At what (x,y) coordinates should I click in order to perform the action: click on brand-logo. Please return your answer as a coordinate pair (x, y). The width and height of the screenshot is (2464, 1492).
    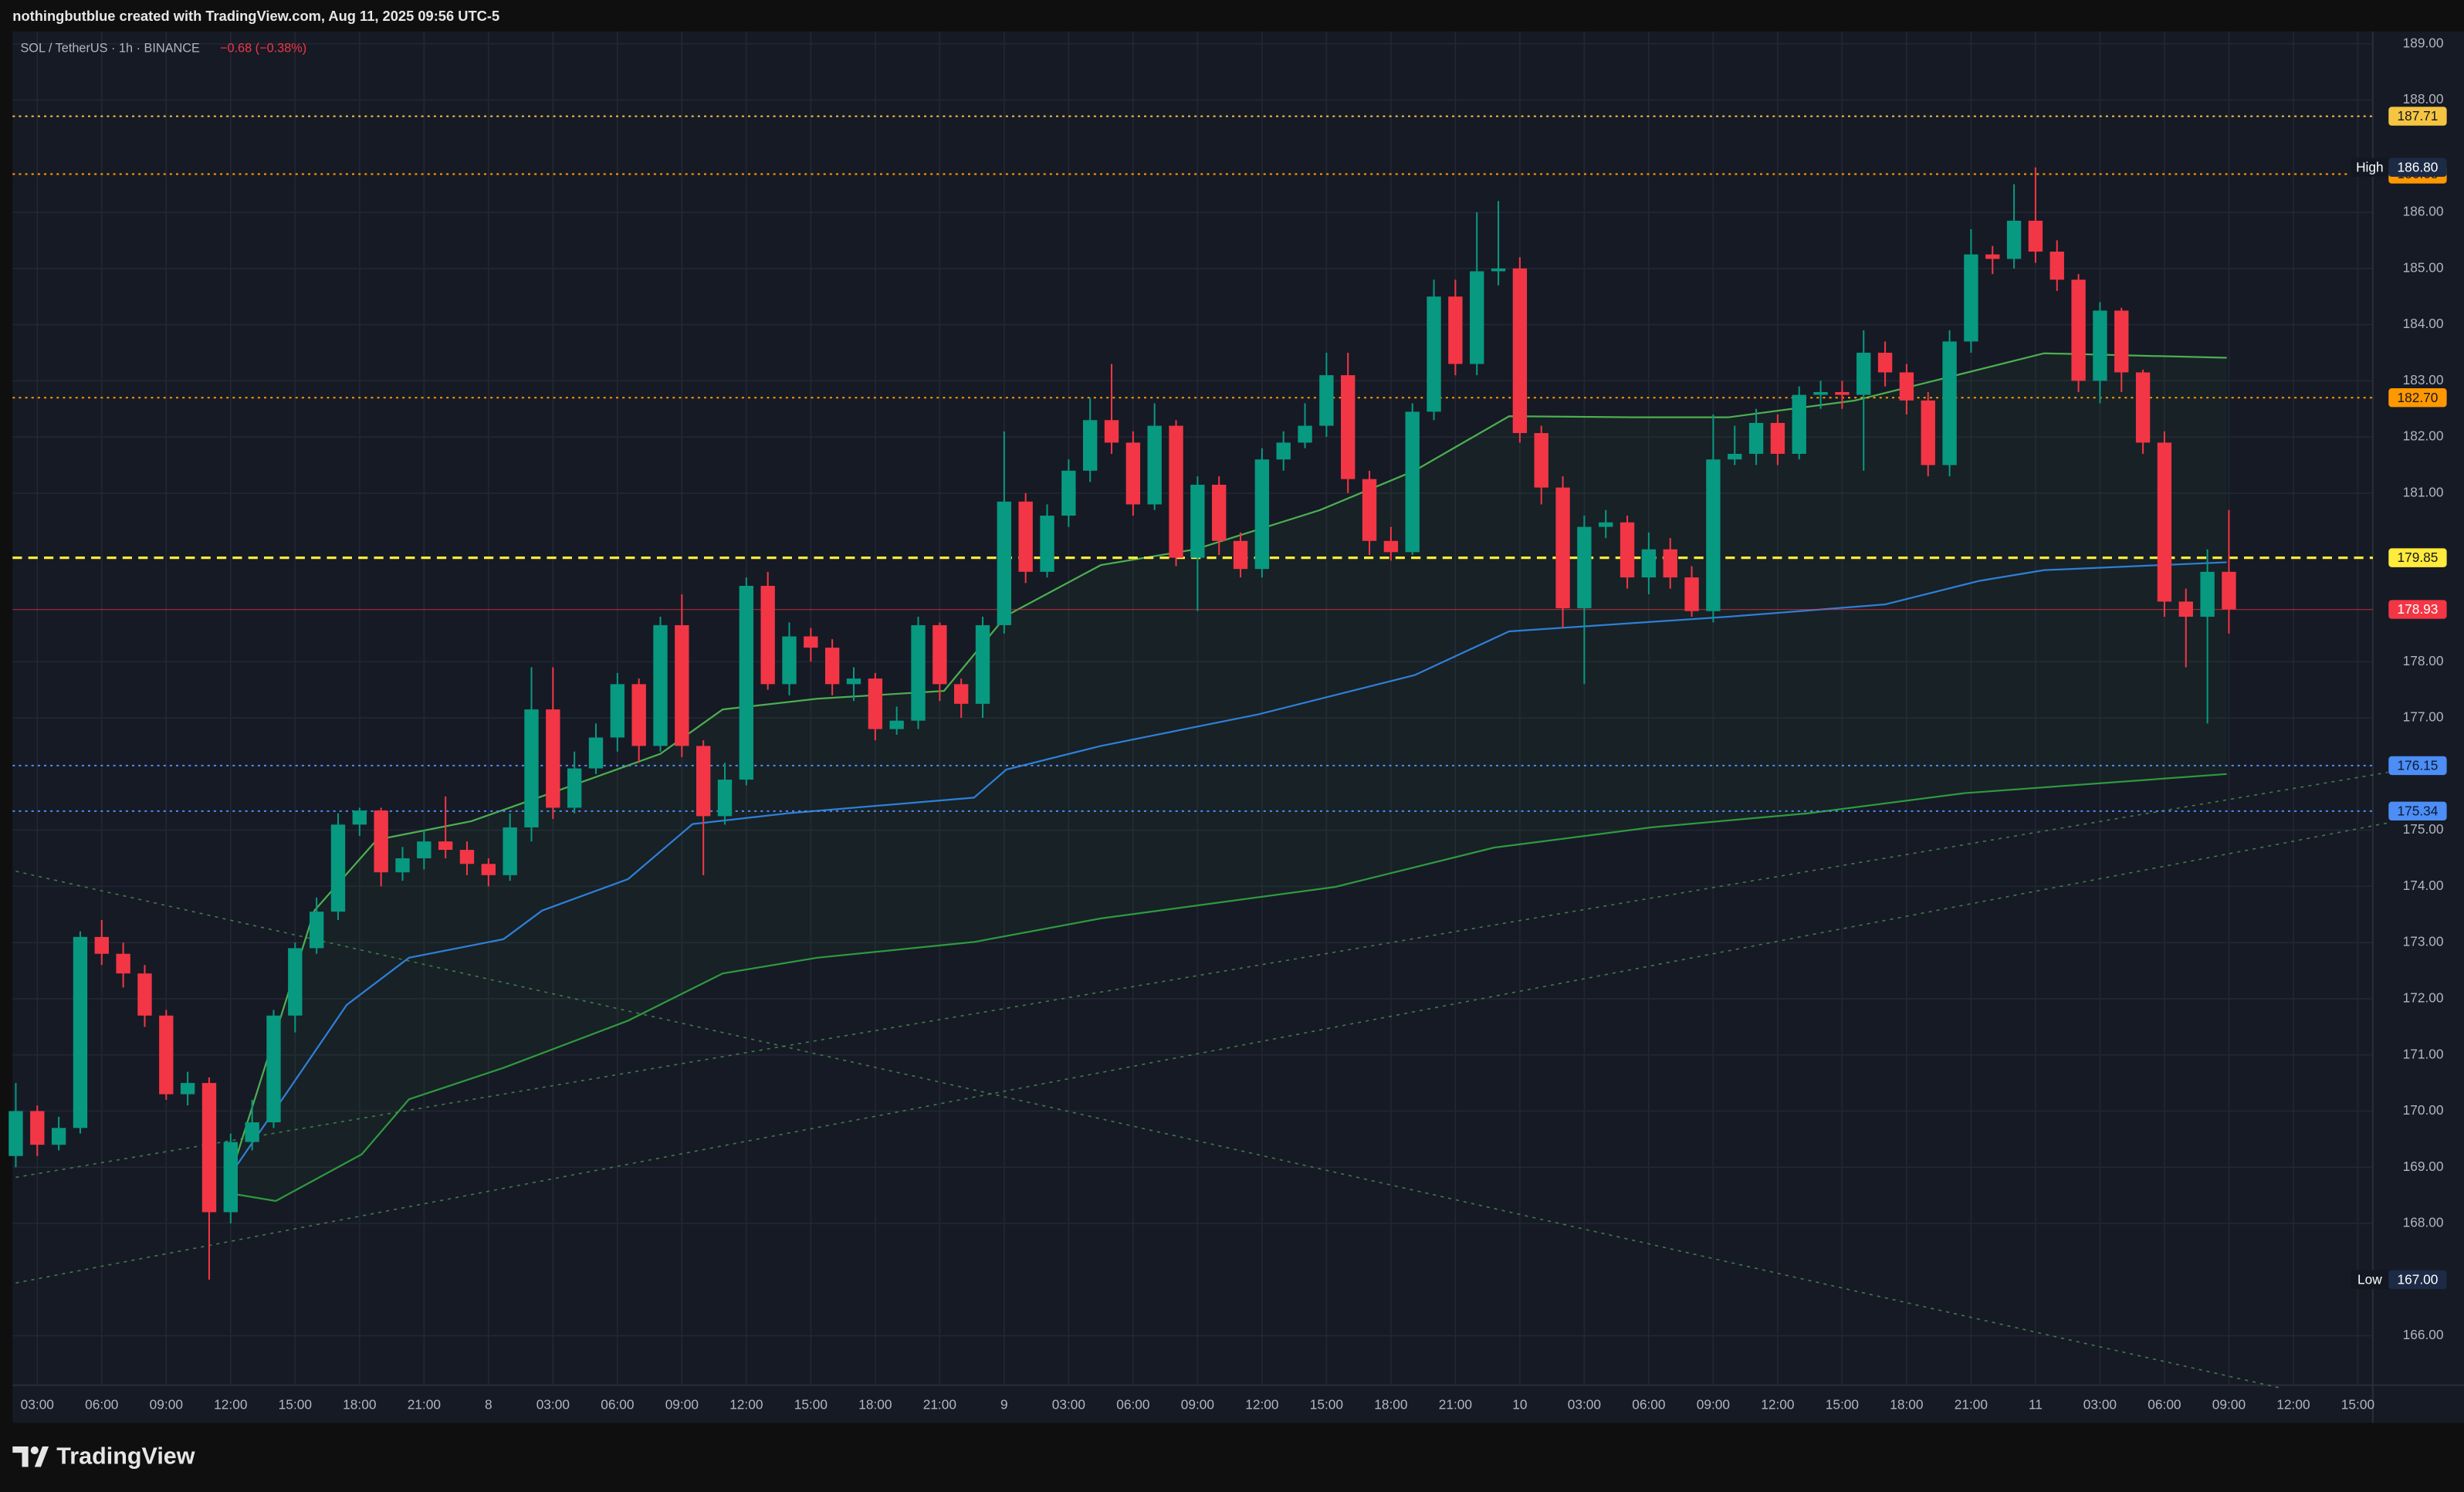
    Looking at the image, I should click on (30, 1457).